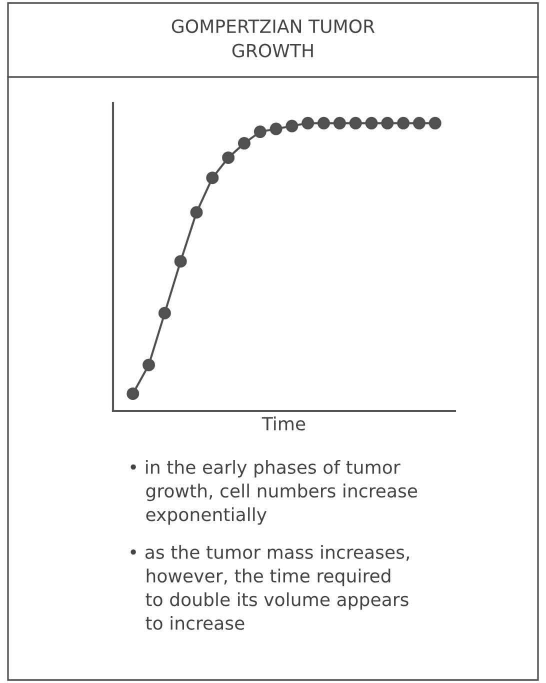  What do you see at coordinates (269, 587) in the screenshot?
I see `text: • as the tumor mass increases, however, the time required to double its volume appears to increase` at bounding box center [269, 587].